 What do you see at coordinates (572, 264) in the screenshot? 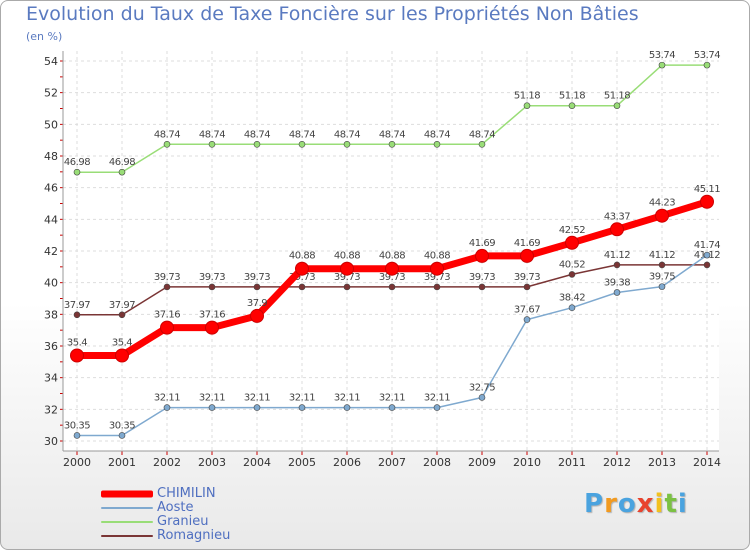
I see `data-label-romagnieu: 40.52` at bounding box center [572, 264].